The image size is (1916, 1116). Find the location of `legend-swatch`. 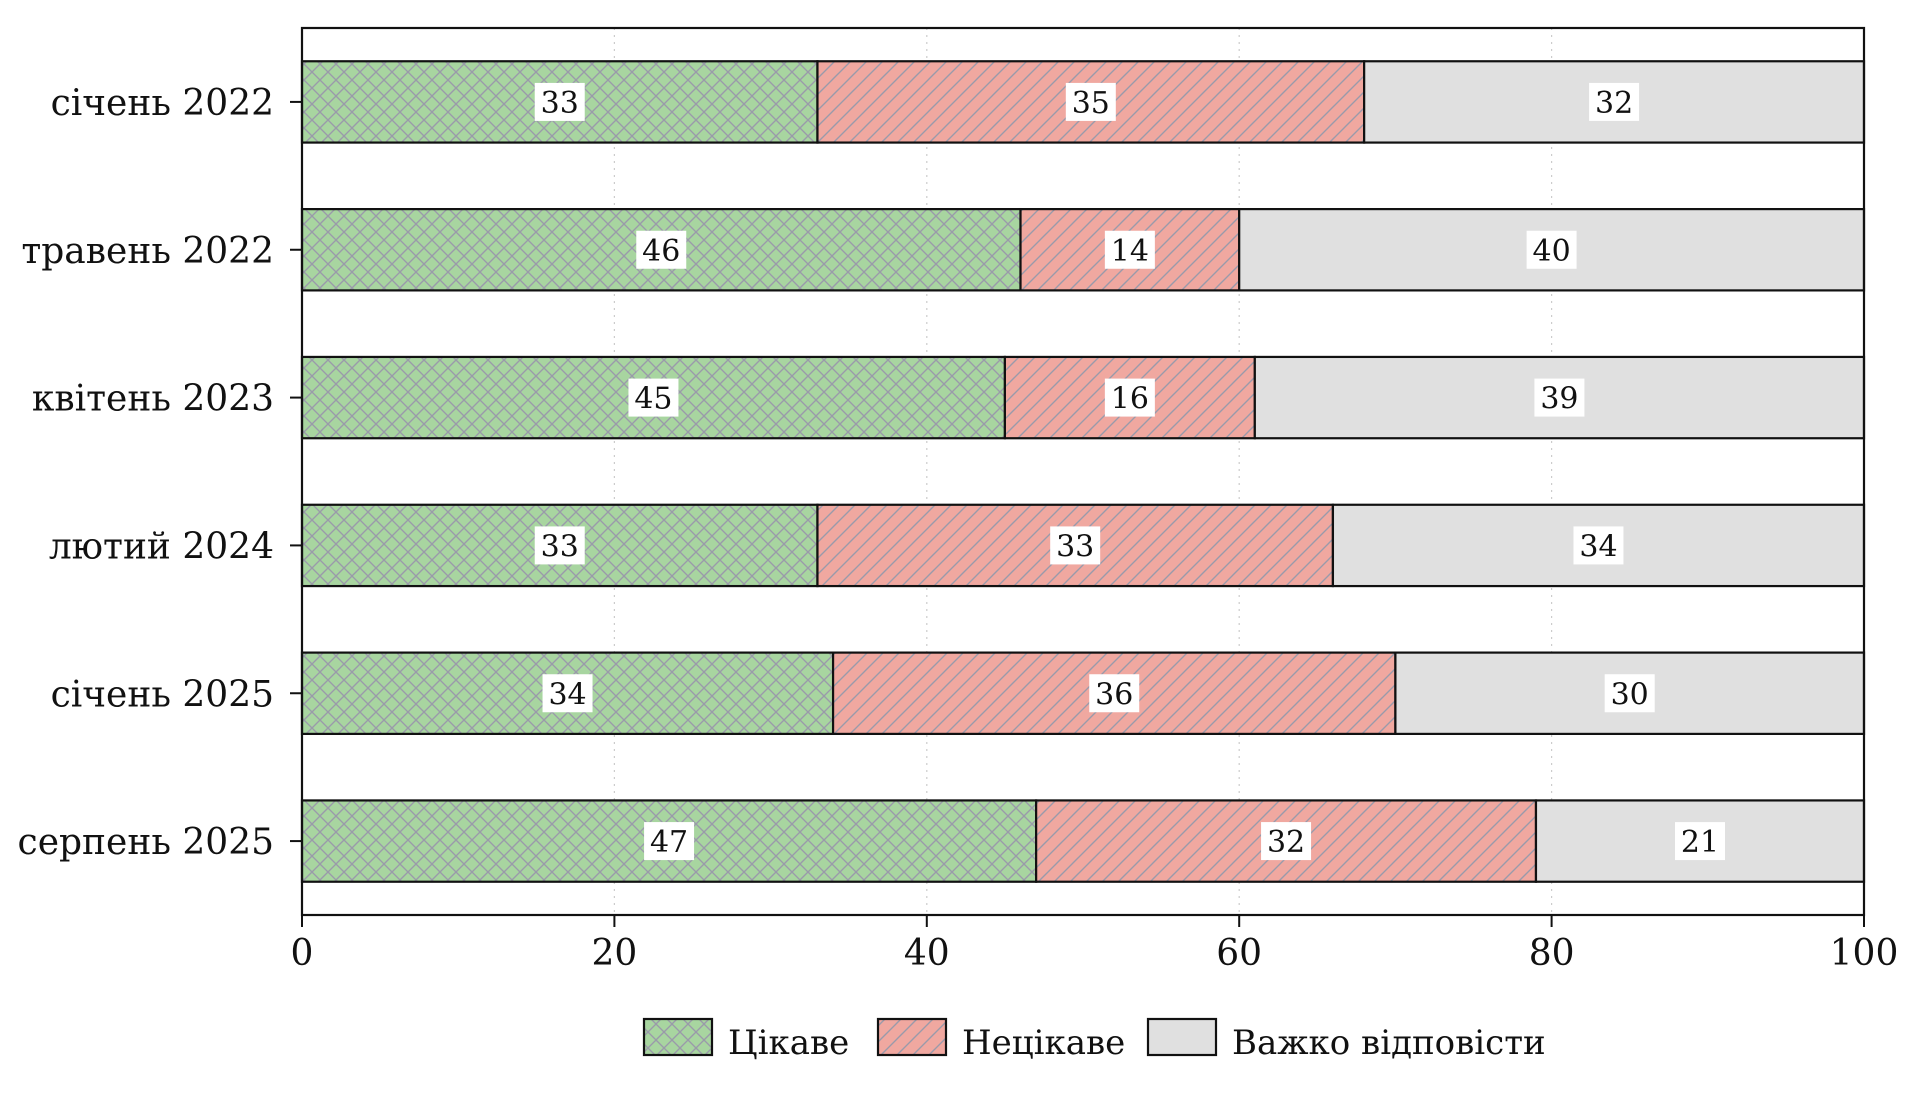

legend-swatch is located at coordinates (1182, 1037).